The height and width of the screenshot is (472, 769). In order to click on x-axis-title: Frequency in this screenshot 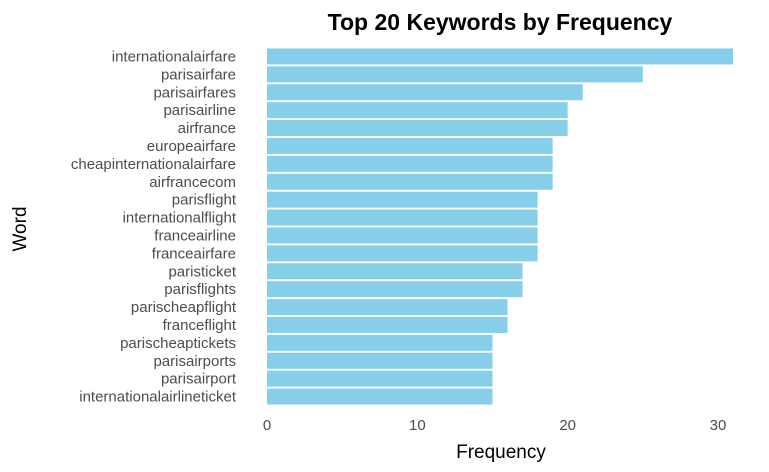, I will do `click(501, 452)`.